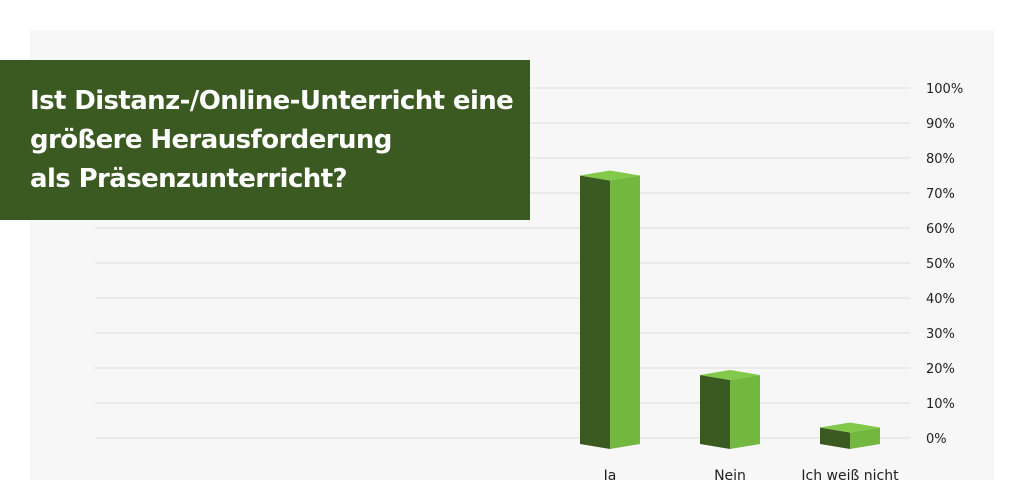  I want to click on y-tick-label: 10%, so click(940, 404).